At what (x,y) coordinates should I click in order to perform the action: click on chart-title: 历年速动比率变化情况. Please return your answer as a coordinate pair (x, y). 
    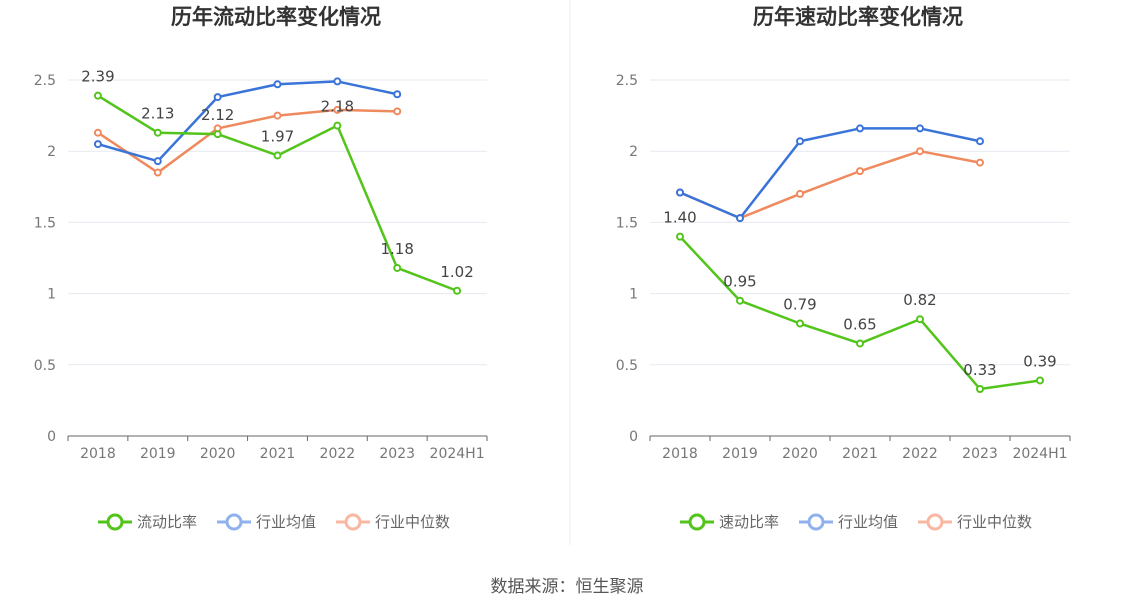
    Looking at the image, I should click on (858, 17).